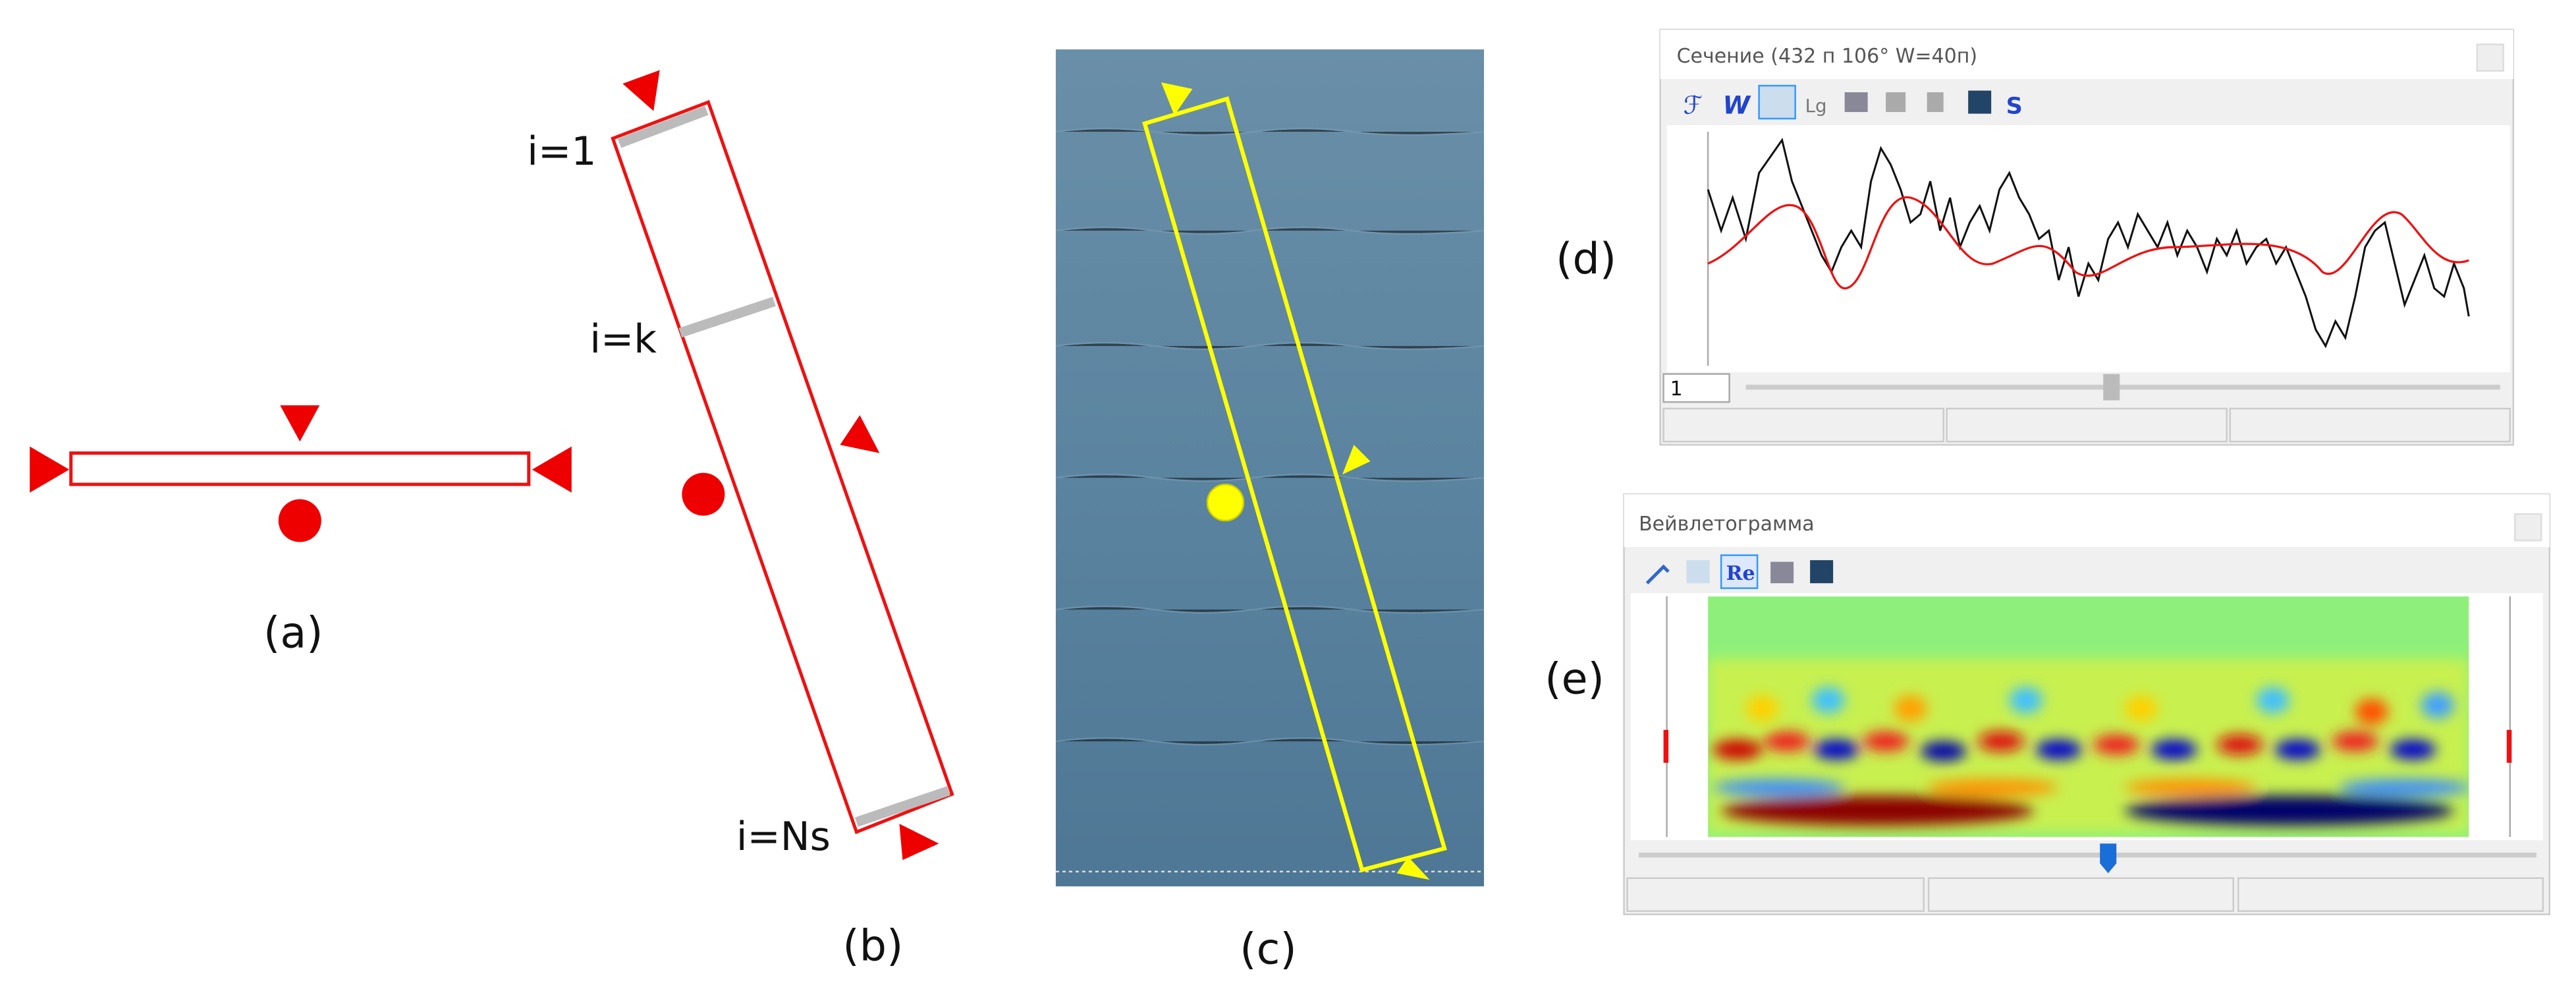  What do you see at coordinates (561, 151) in the screenshot?
I see `annotation: i=1` at bounding box center [561, 151].